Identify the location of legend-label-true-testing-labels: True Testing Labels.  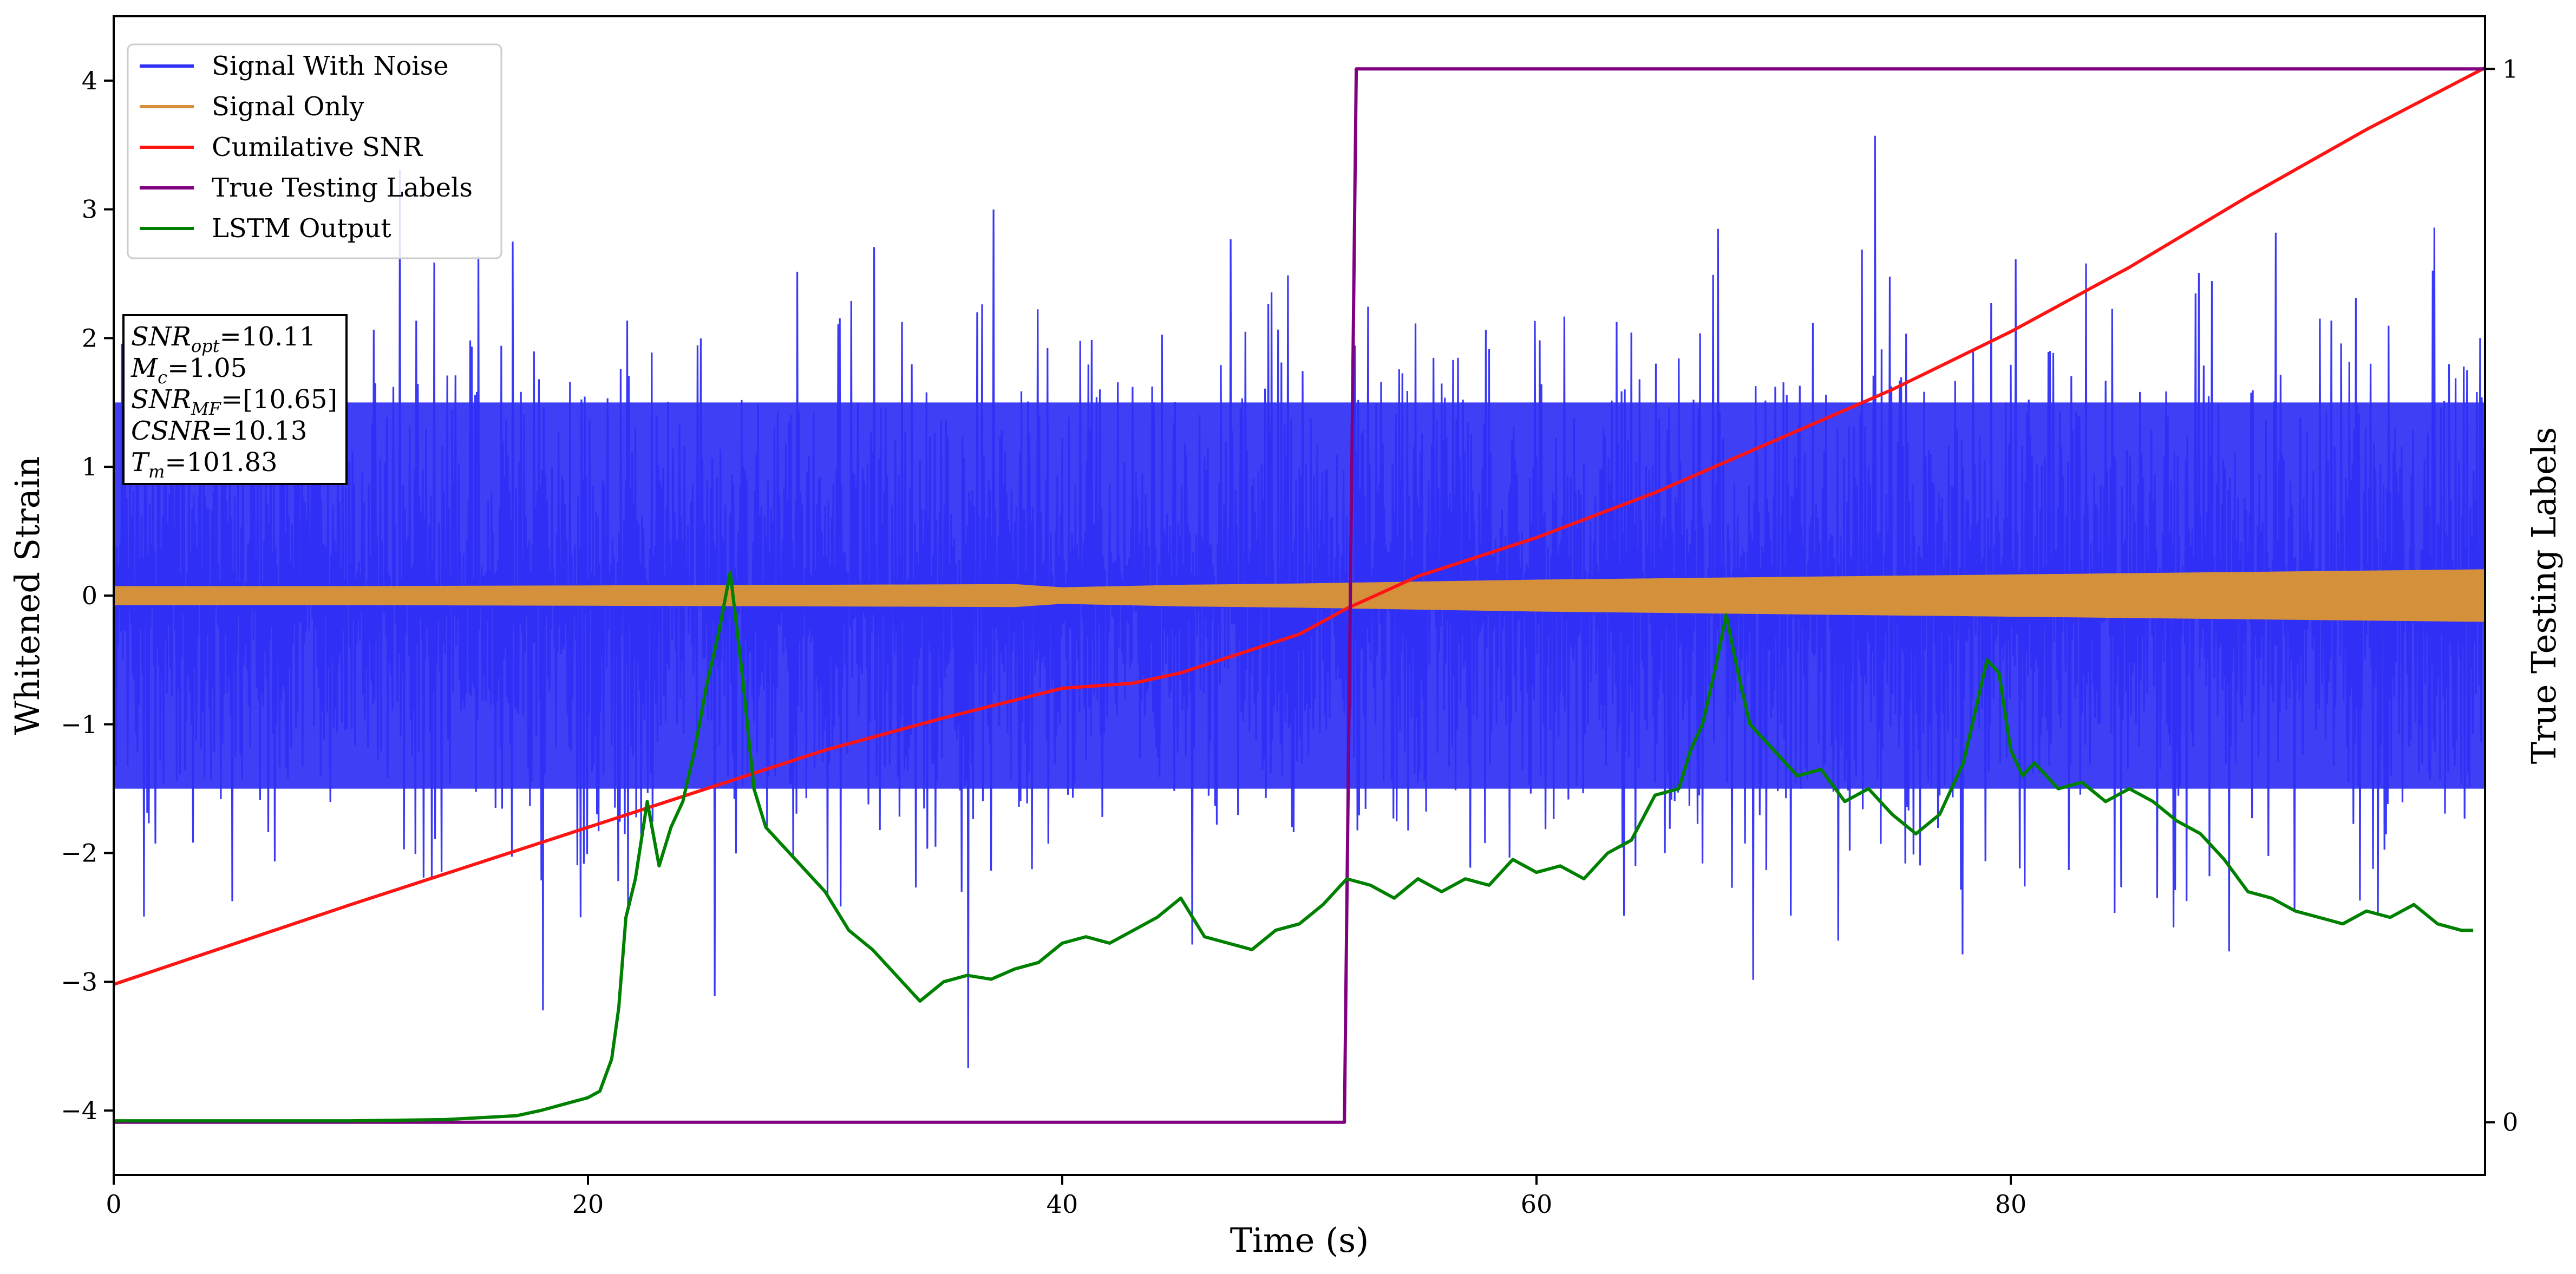
(342, 188).